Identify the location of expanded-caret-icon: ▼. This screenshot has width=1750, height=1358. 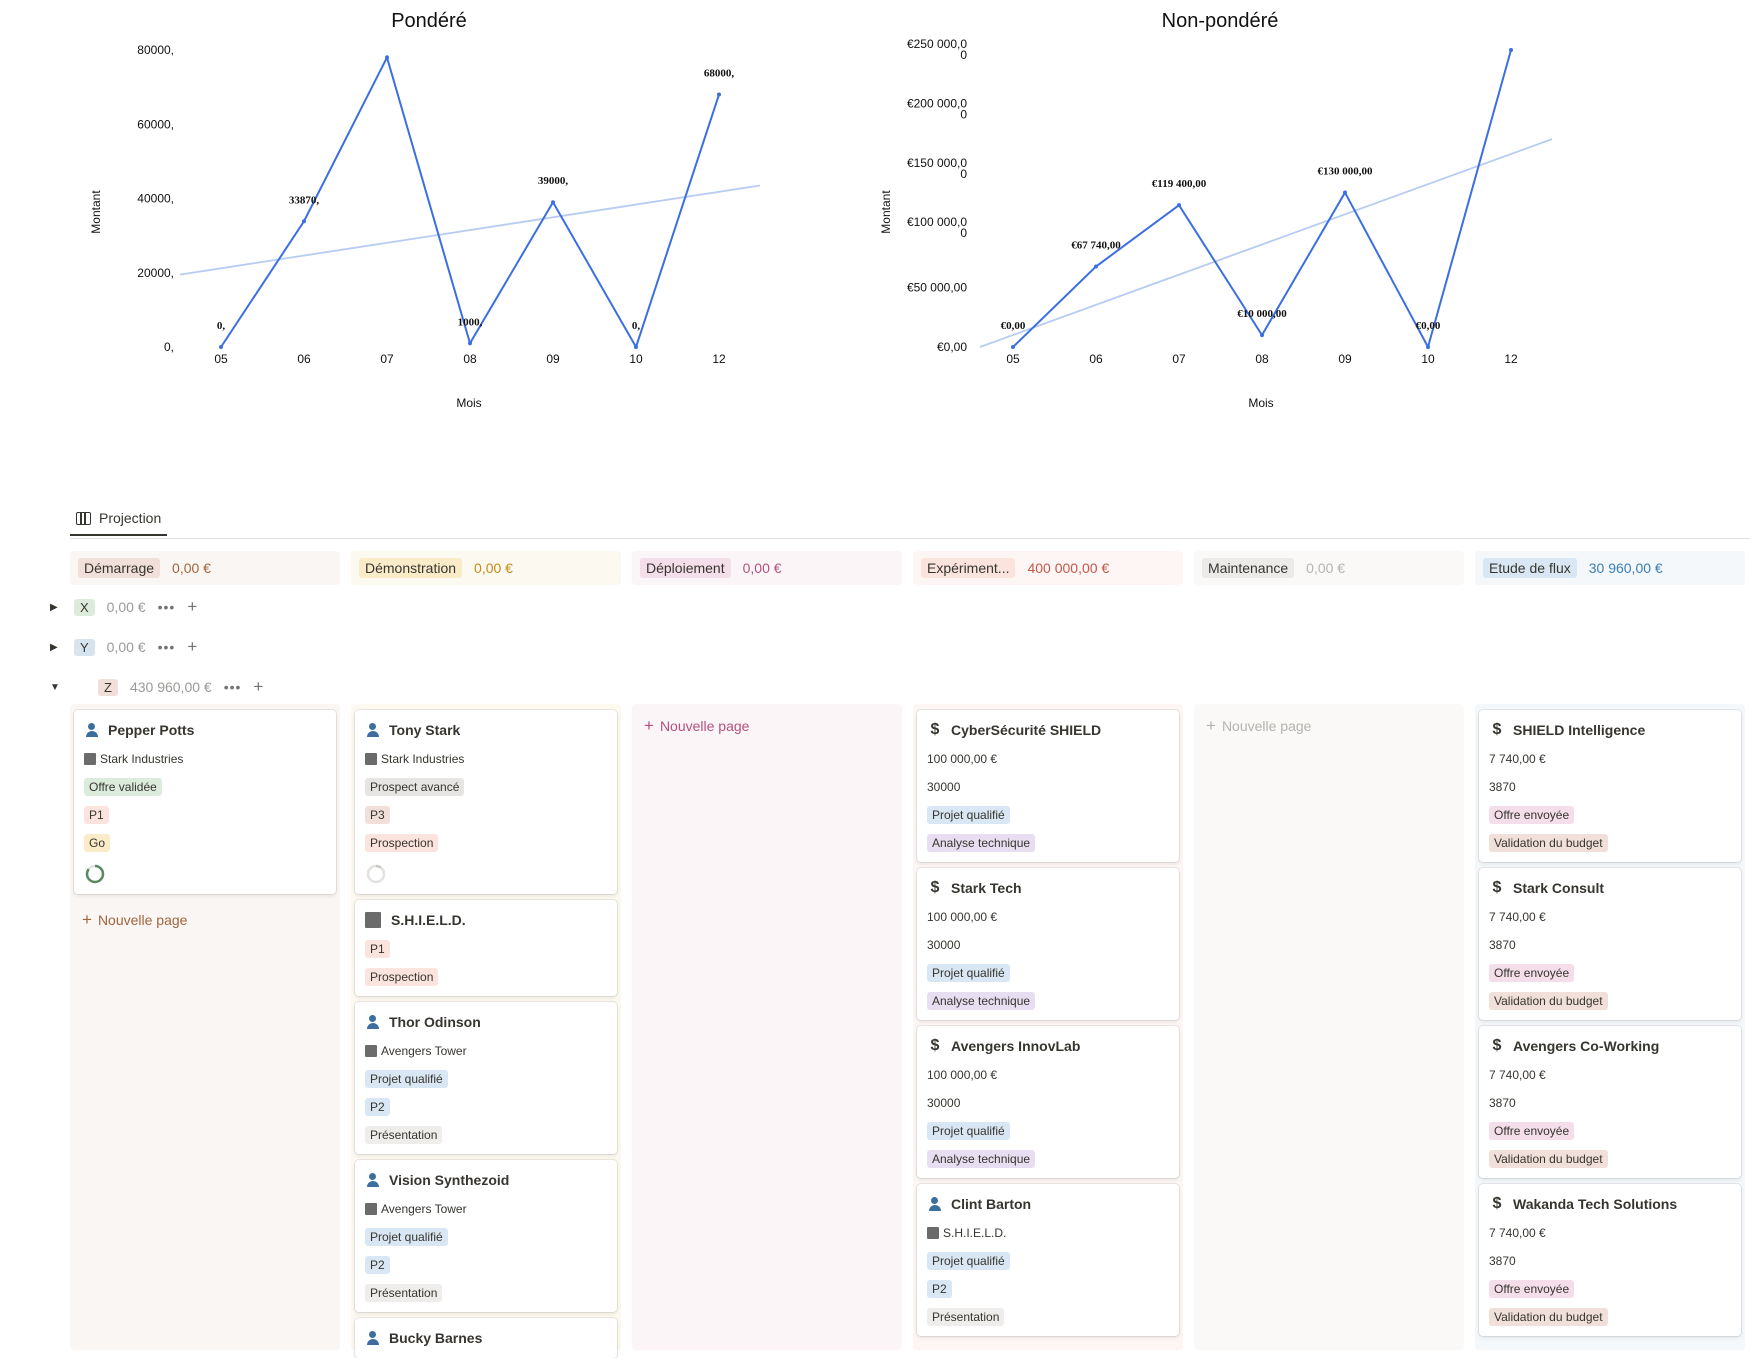
(55, 687).